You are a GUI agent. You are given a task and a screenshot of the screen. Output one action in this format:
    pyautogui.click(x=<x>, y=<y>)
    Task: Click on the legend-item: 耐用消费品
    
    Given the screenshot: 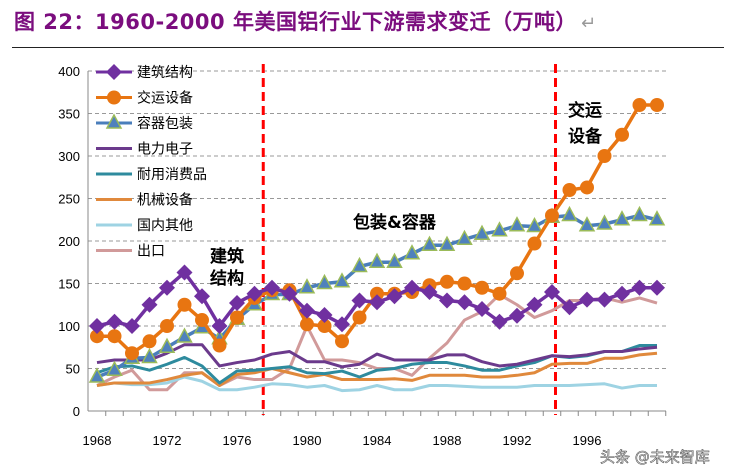 What is the action you would take?
    pyautogui.click(x=151, y=175)
    